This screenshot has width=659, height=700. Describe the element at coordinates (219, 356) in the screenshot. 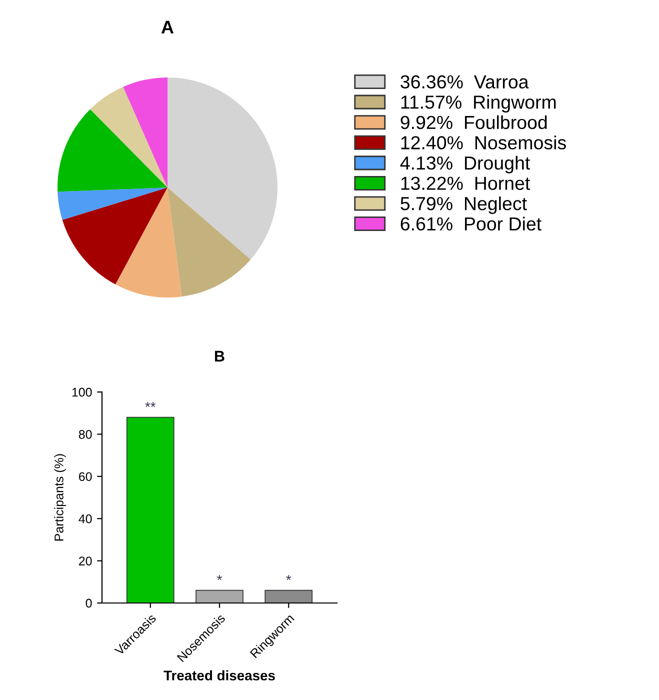

I see `chart-title: B` at that location.